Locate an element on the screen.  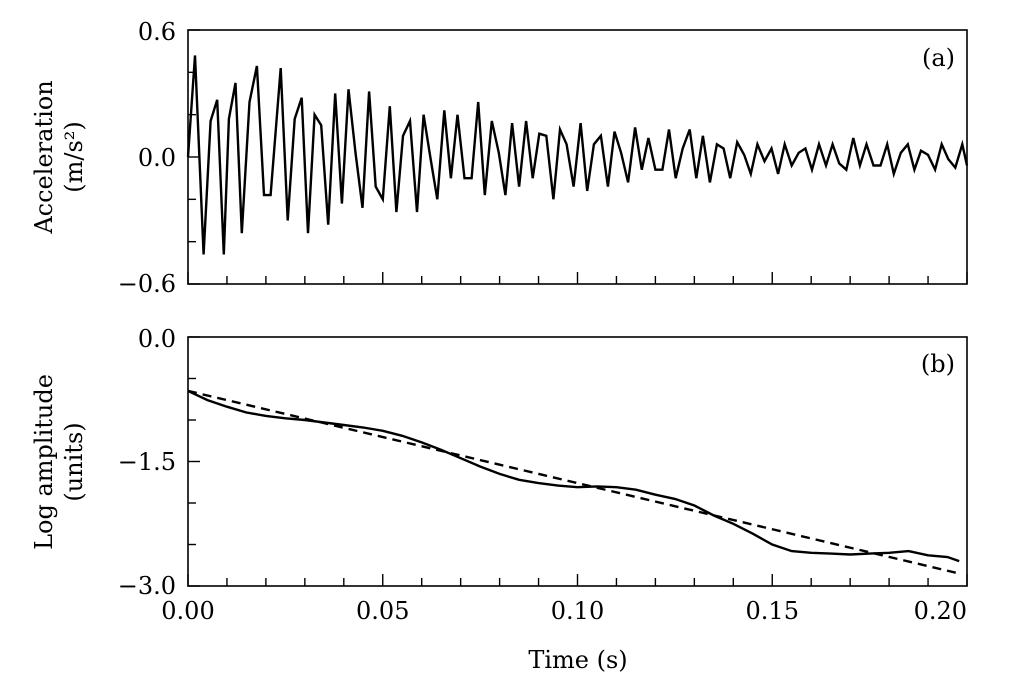
panel-b-ylabel-unit: (units) is located at coordinates (74, 461).